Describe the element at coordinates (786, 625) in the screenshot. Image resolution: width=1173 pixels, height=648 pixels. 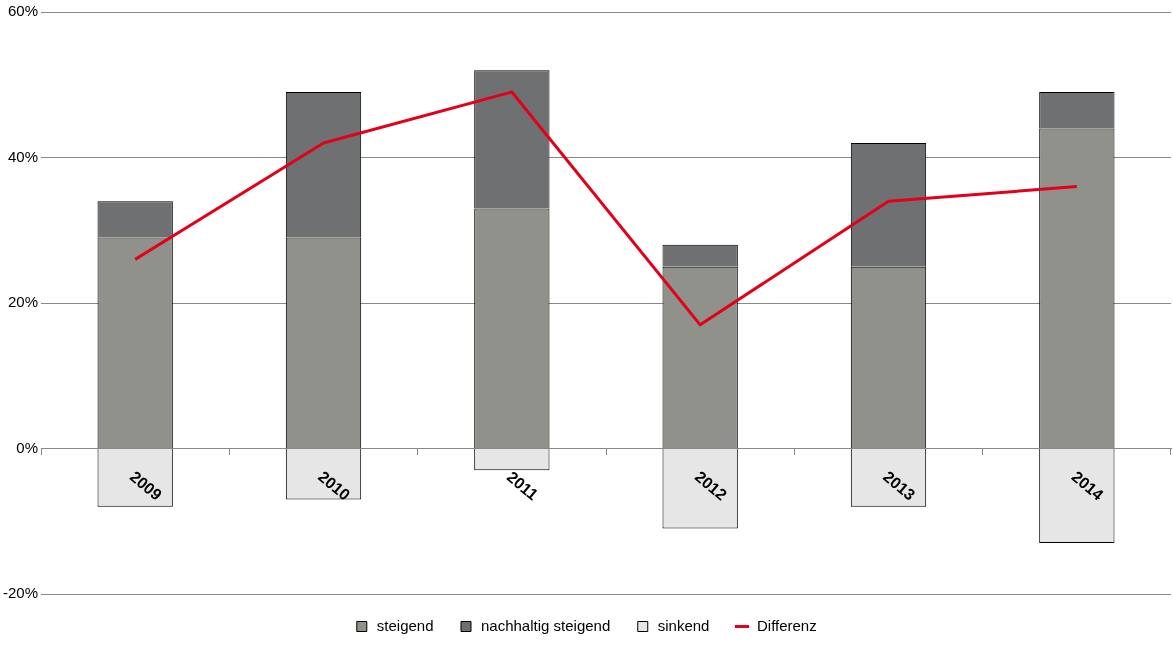
I see `legend-label: Differenz` at that location.